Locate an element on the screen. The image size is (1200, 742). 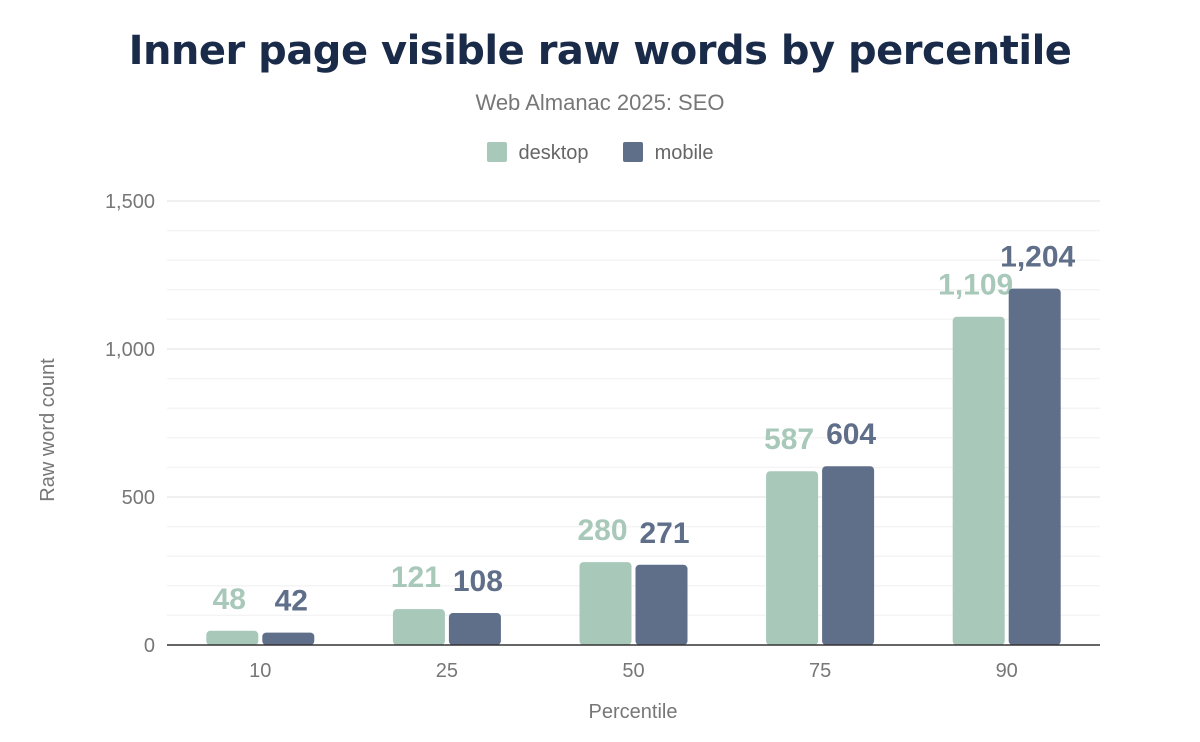
data-label-mobile: 271 is located at coordinates (664, 533).